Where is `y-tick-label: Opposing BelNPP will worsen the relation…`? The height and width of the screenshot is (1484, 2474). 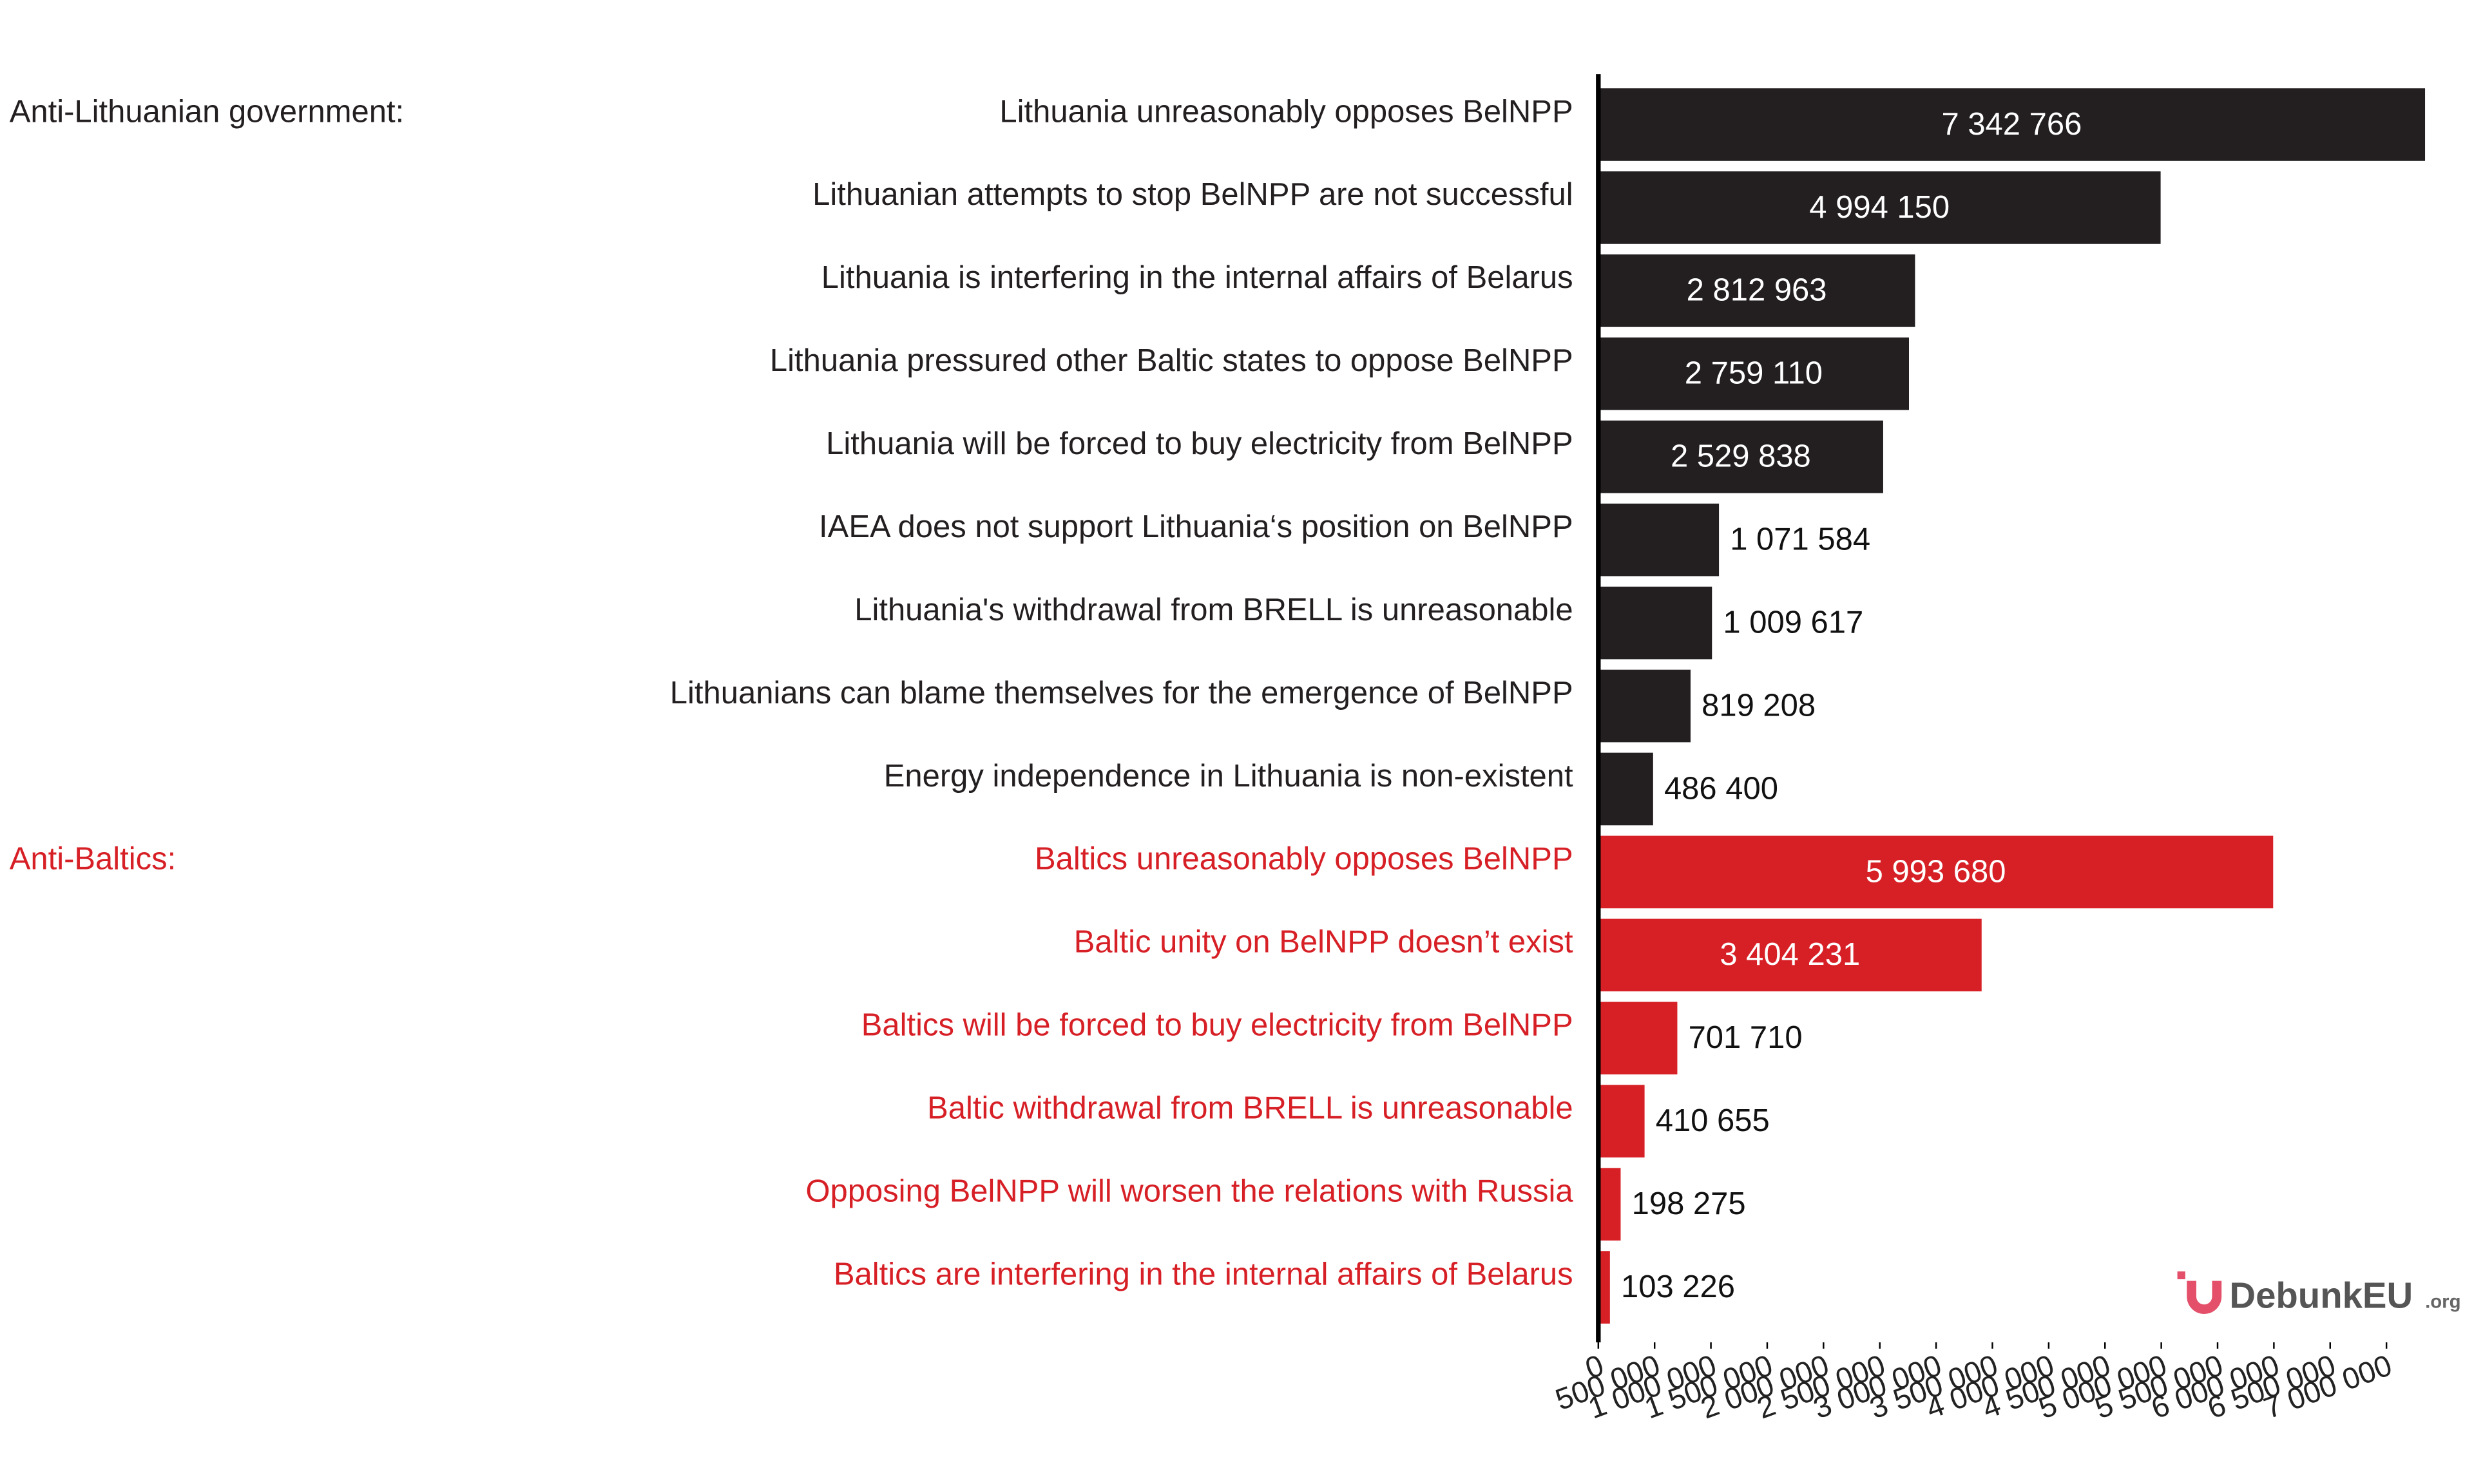
y-tick-label: Opposing BelNPP will worsen the relation… is located at coordinates (1189, 1191).